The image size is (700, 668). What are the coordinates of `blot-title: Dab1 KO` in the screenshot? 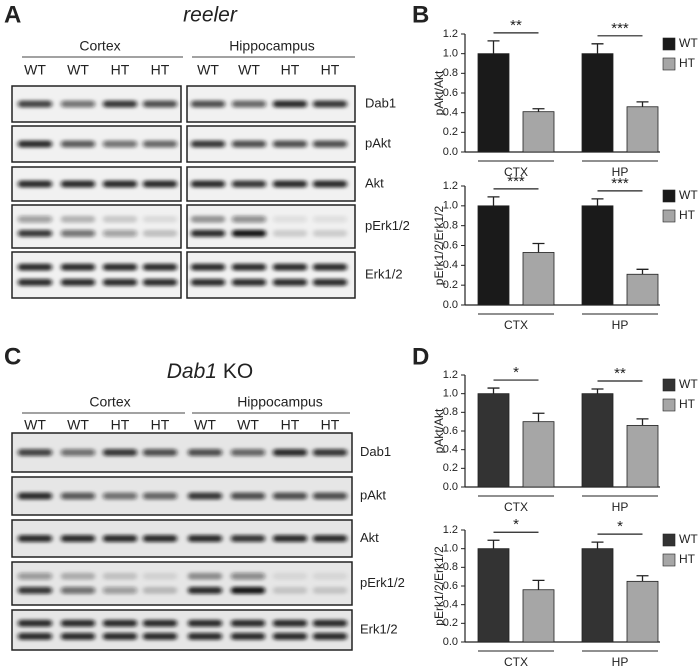 It's located at (210, 371).